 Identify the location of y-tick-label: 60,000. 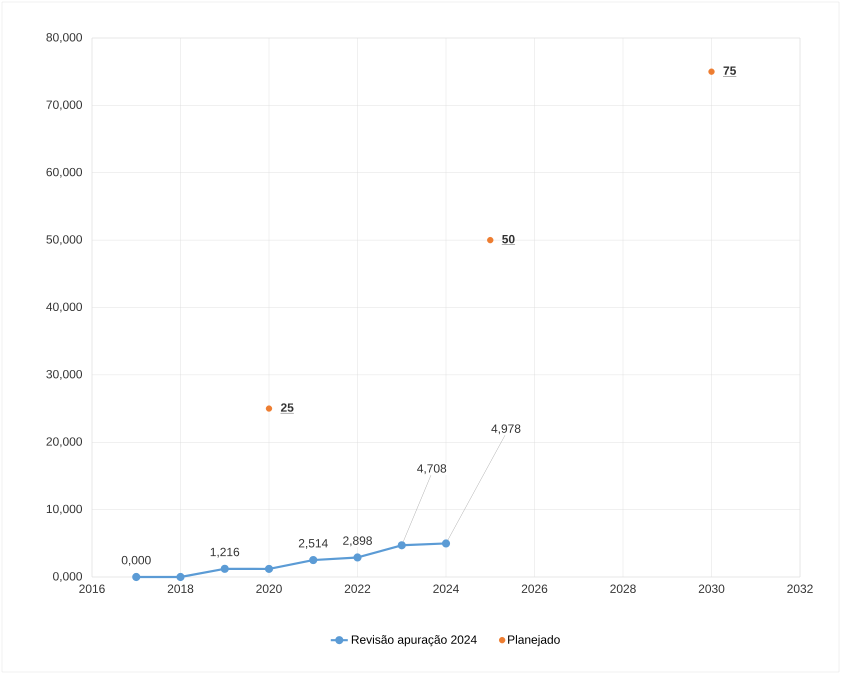
(64, 173).